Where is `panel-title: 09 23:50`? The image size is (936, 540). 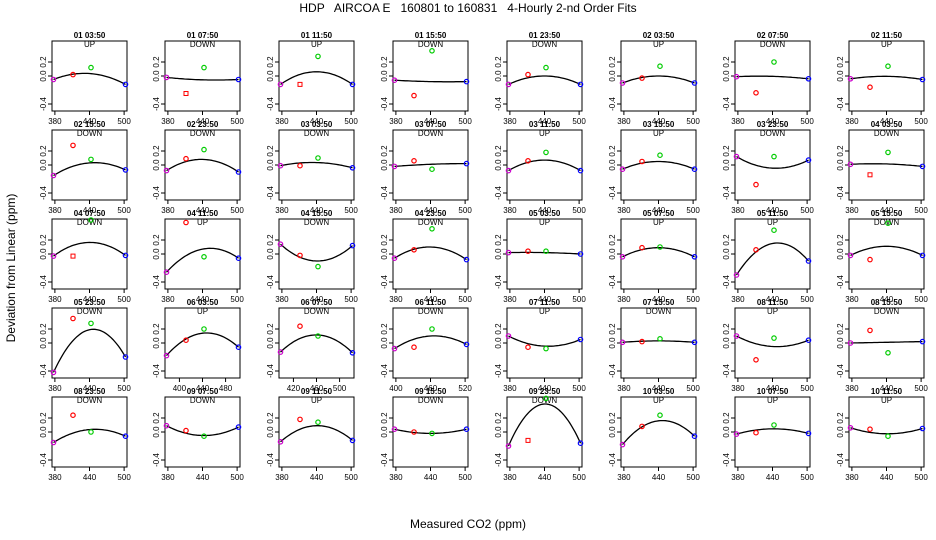
panel-title: 09 23:50 is located at coordinates (545, 391).